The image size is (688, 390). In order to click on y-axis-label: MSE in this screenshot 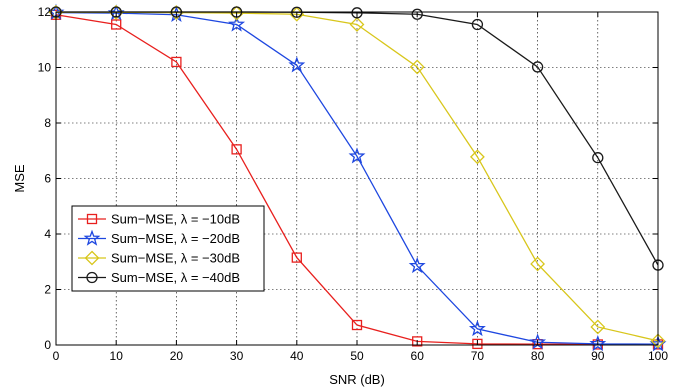, I will do `click(19, 178)`.